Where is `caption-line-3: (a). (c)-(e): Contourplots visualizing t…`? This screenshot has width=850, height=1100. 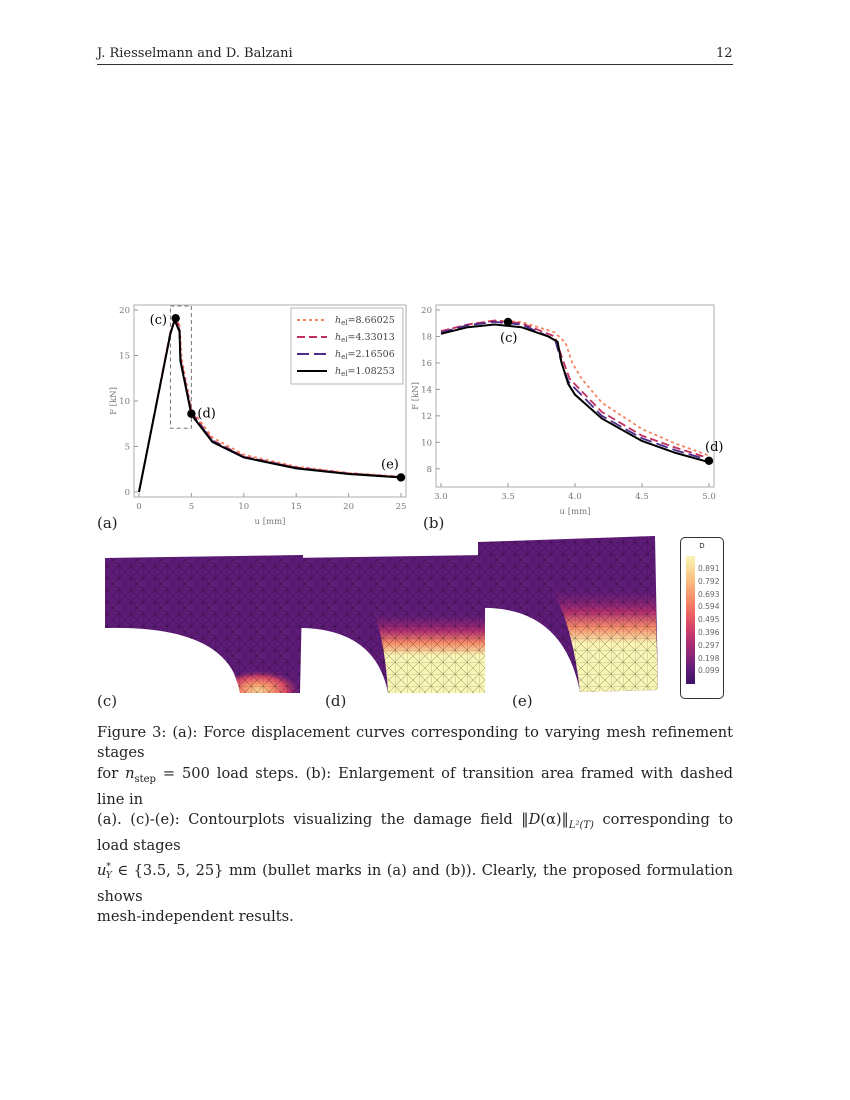
caption-line-3: (a). (c)-(e): Contourplots visualizing t… is located at coordinates (415, 833).